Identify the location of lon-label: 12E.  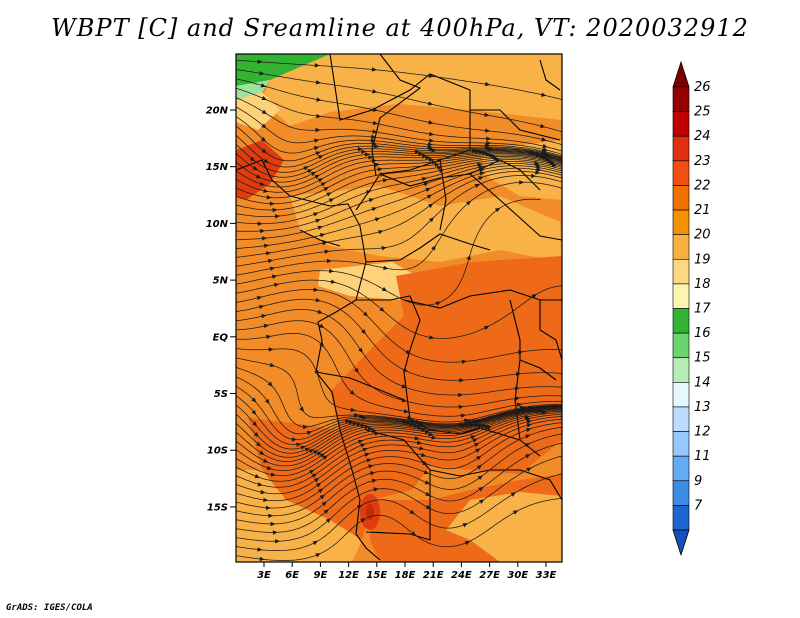
(348, 575).